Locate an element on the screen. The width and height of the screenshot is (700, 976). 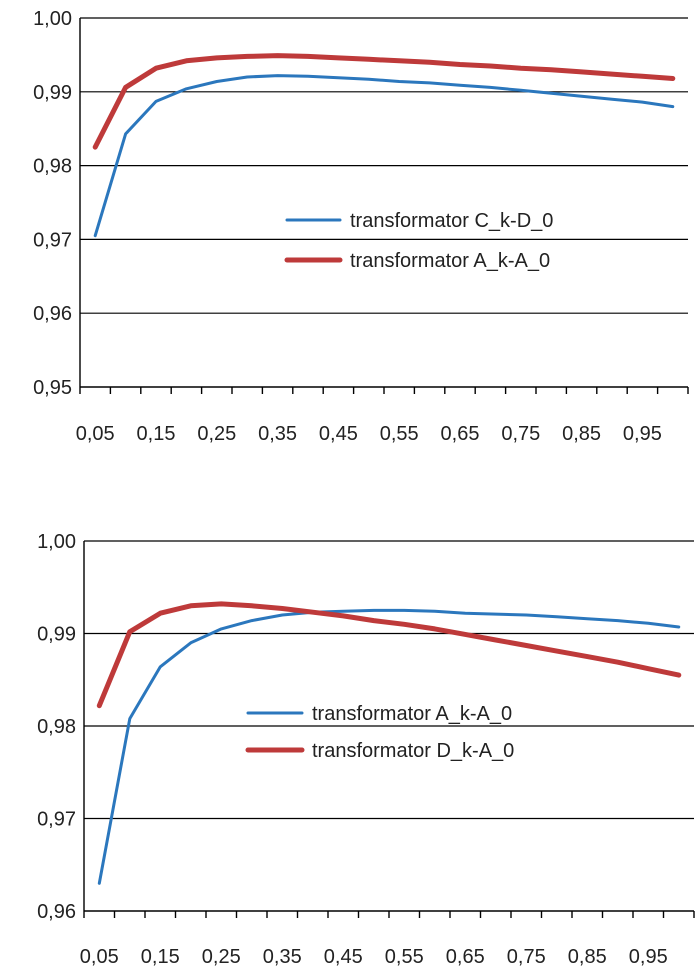
y-tick-label: 0,95 is located at coordinates (52, 388).